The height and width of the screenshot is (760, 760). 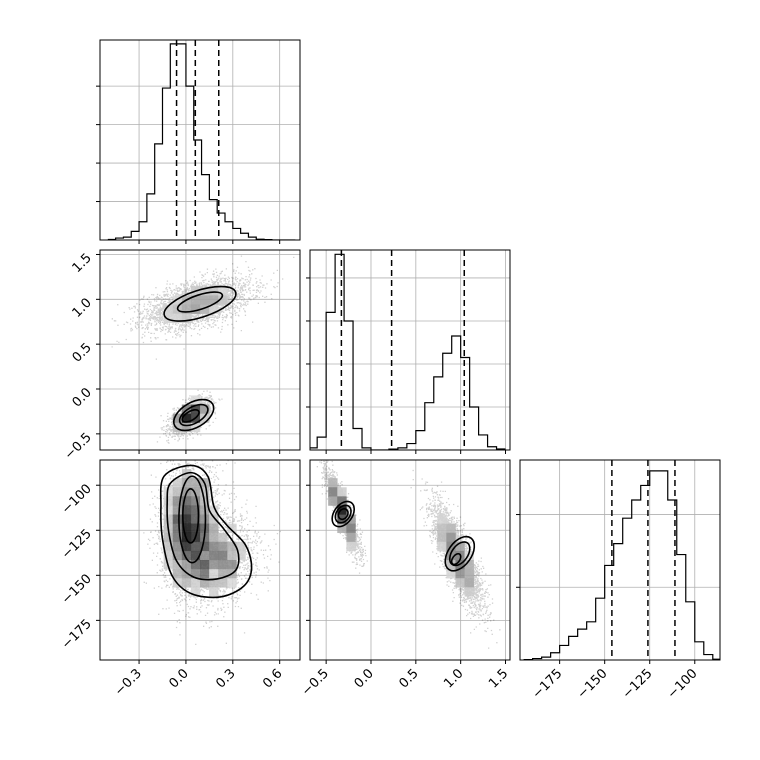 I want to click on x-tick-label: 1.5, so click(x=498, y=678).